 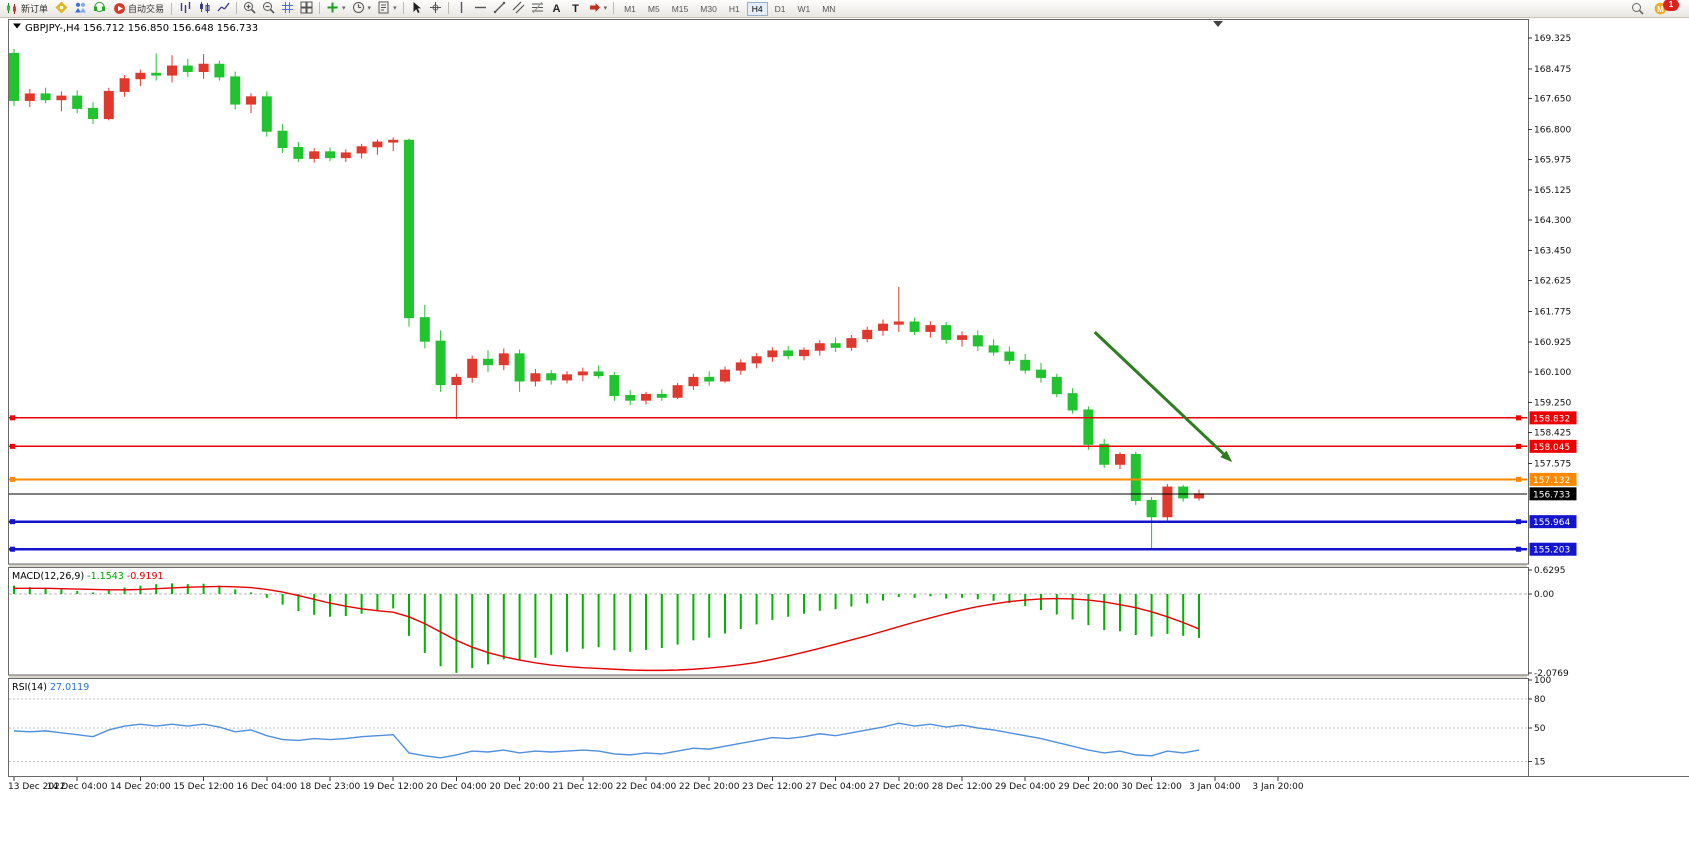 I want to click on zoom-out-icon, so click(x=269, y=8).